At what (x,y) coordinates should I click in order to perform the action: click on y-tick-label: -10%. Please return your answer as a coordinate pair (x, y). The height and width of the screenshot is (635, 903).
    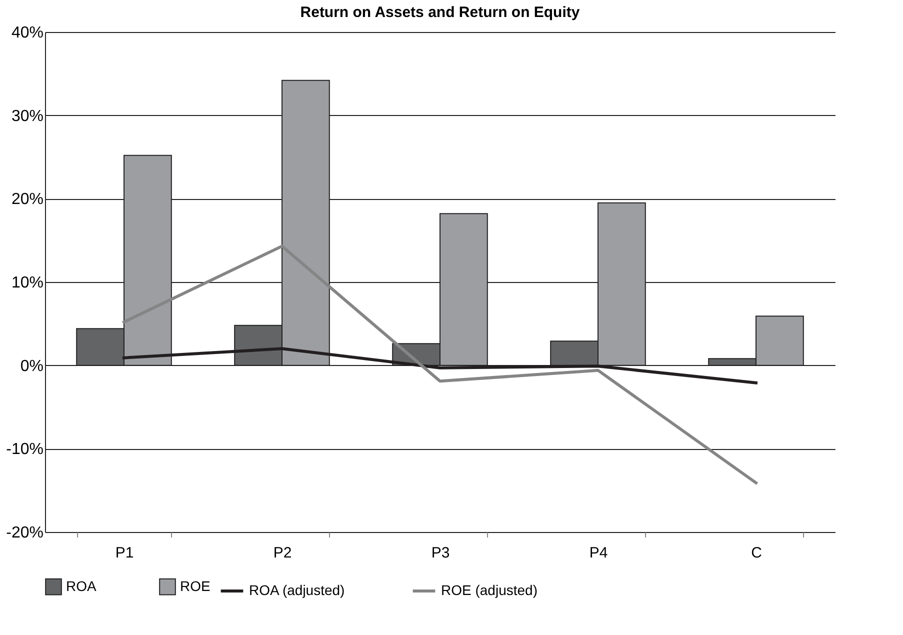
    Looking at the image, I should click on (25, 449).